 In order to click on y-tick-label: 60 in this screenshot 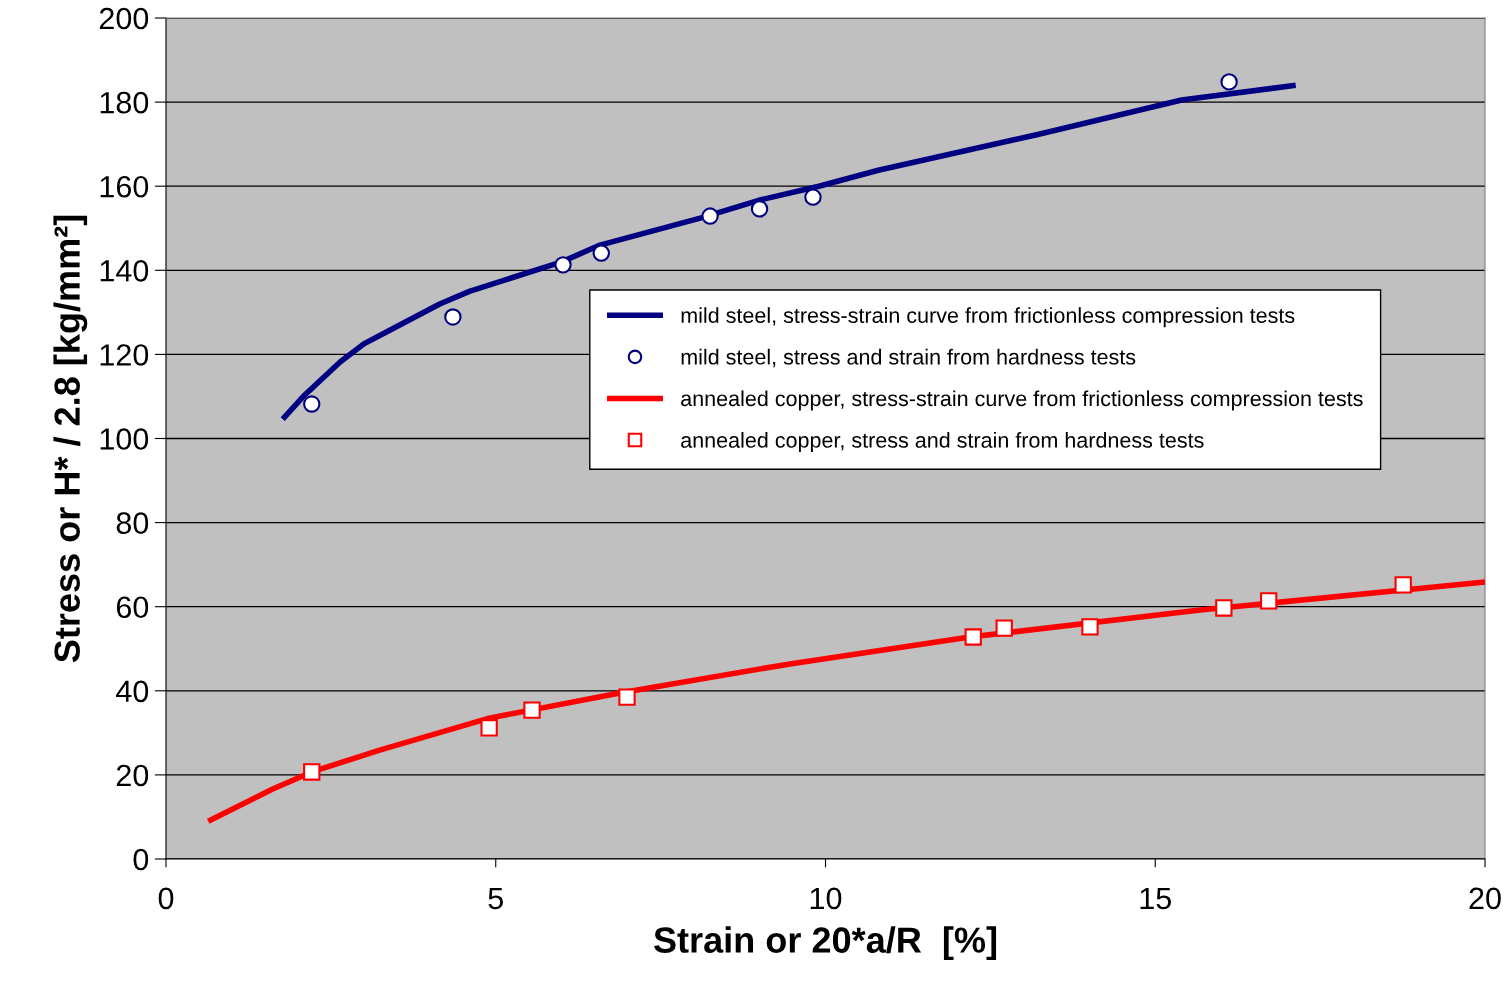, I will do `click(132, 607)`.